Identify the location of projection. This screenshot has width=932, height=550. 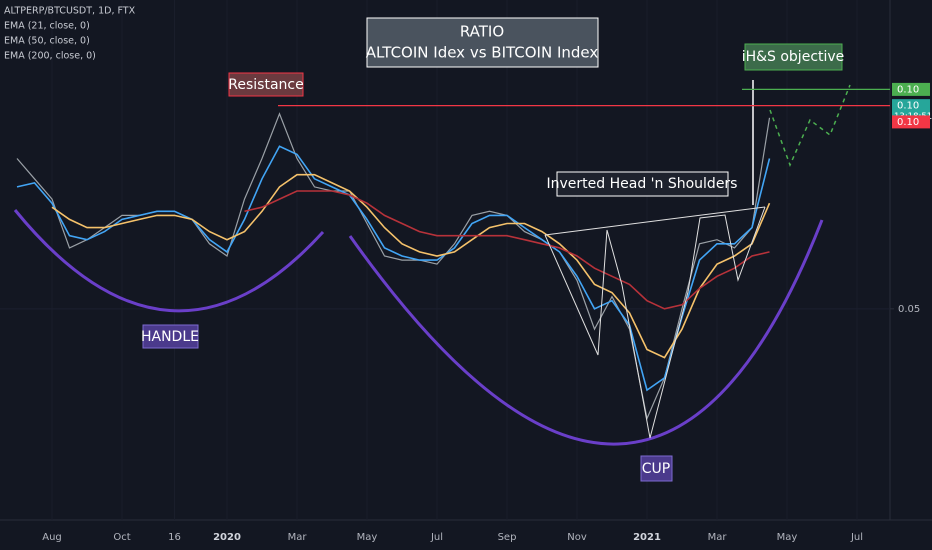
(810, 126).